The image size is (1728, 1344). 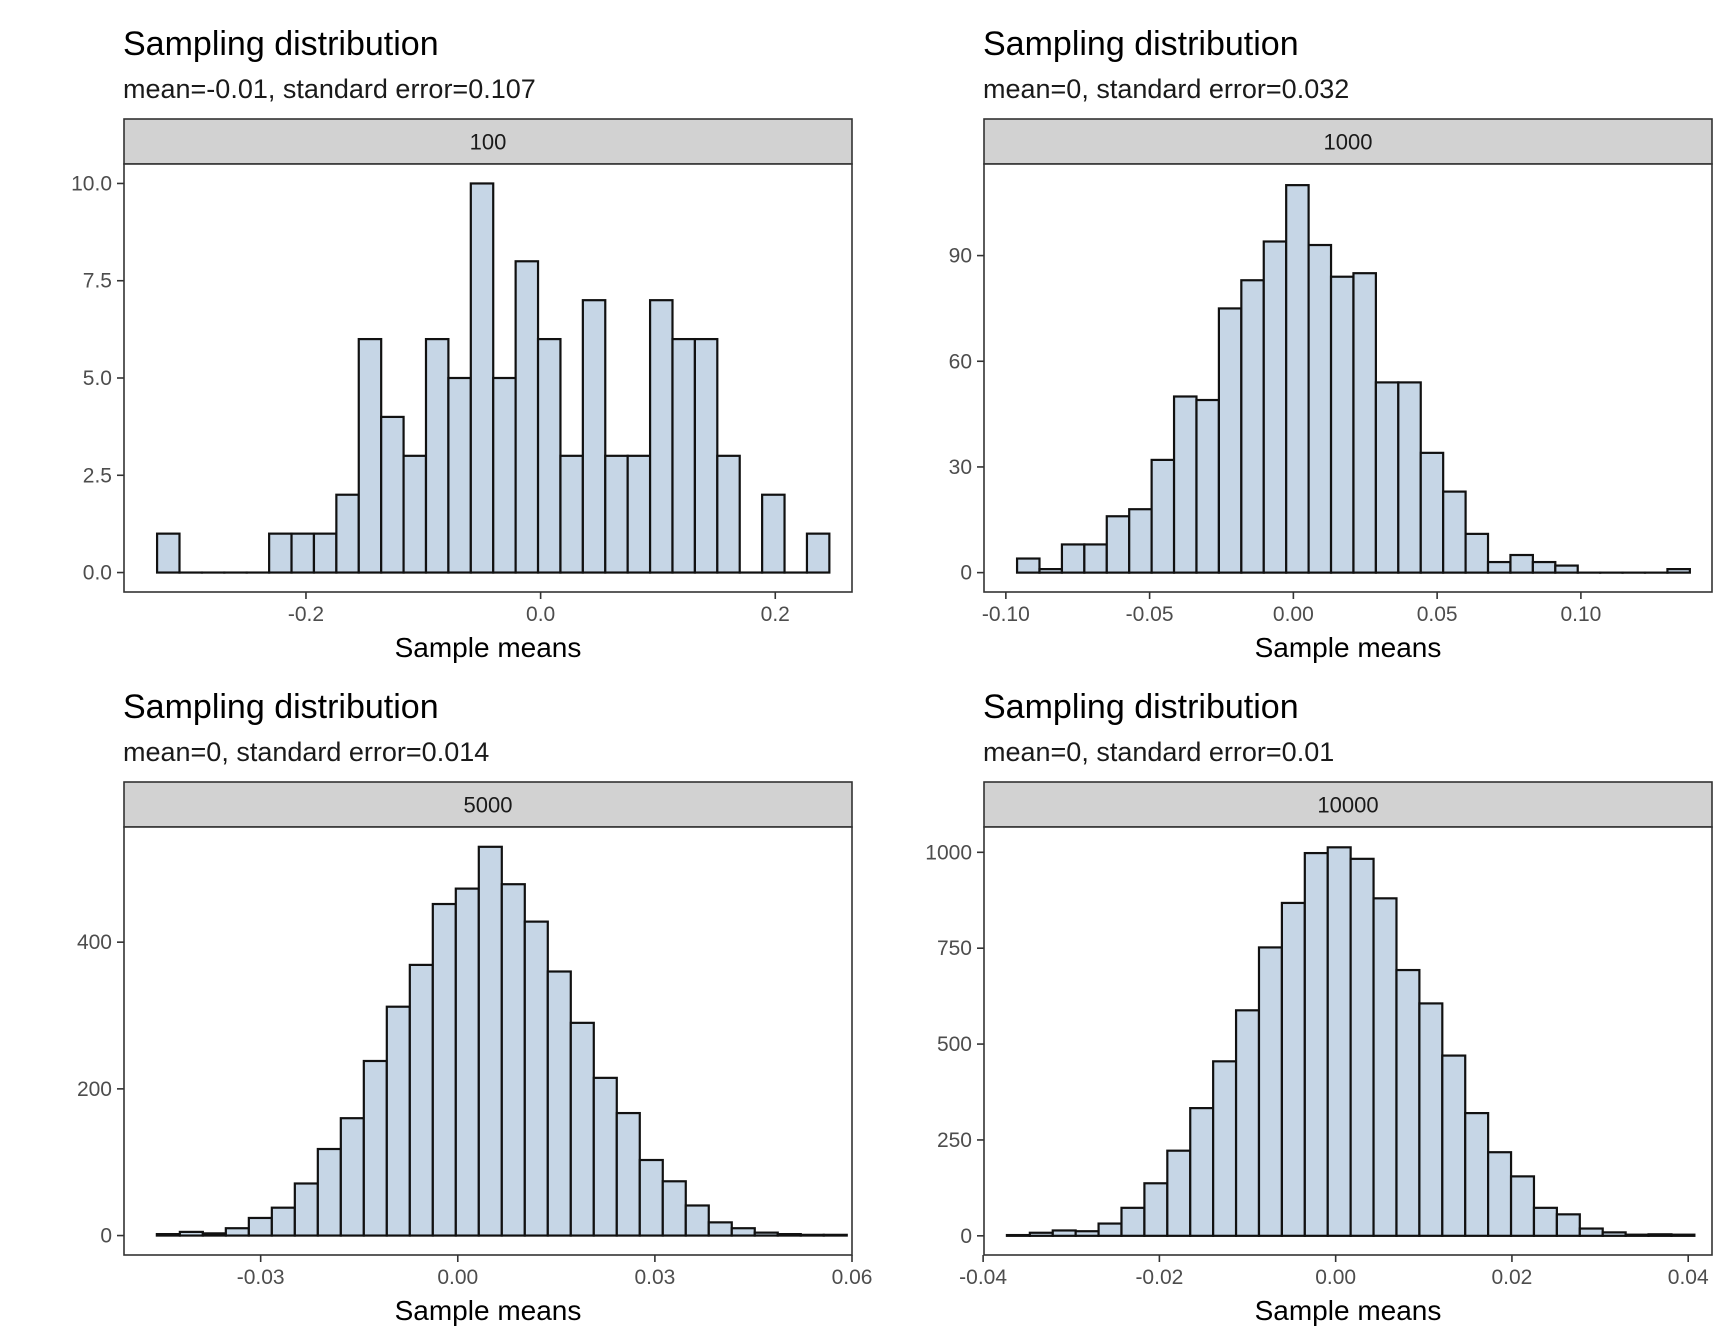 What do you see at coordinates (954, 948) in the screenshot?
I see `y-tick-label: 750` at bounding box center [954, 948].